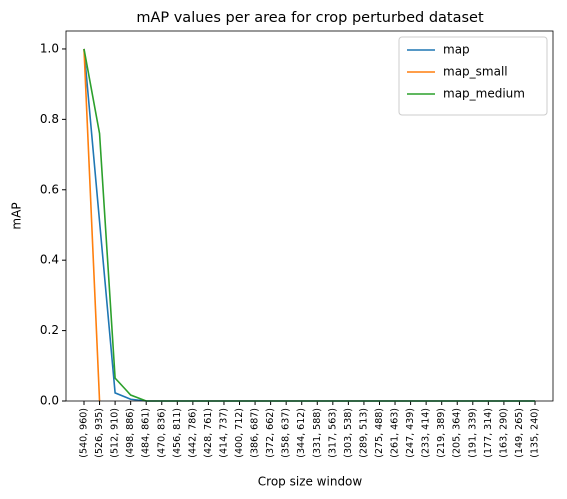  Describe the element at coordinates (456, 50) in the screenshot. I see `legend-label: map` at that location.